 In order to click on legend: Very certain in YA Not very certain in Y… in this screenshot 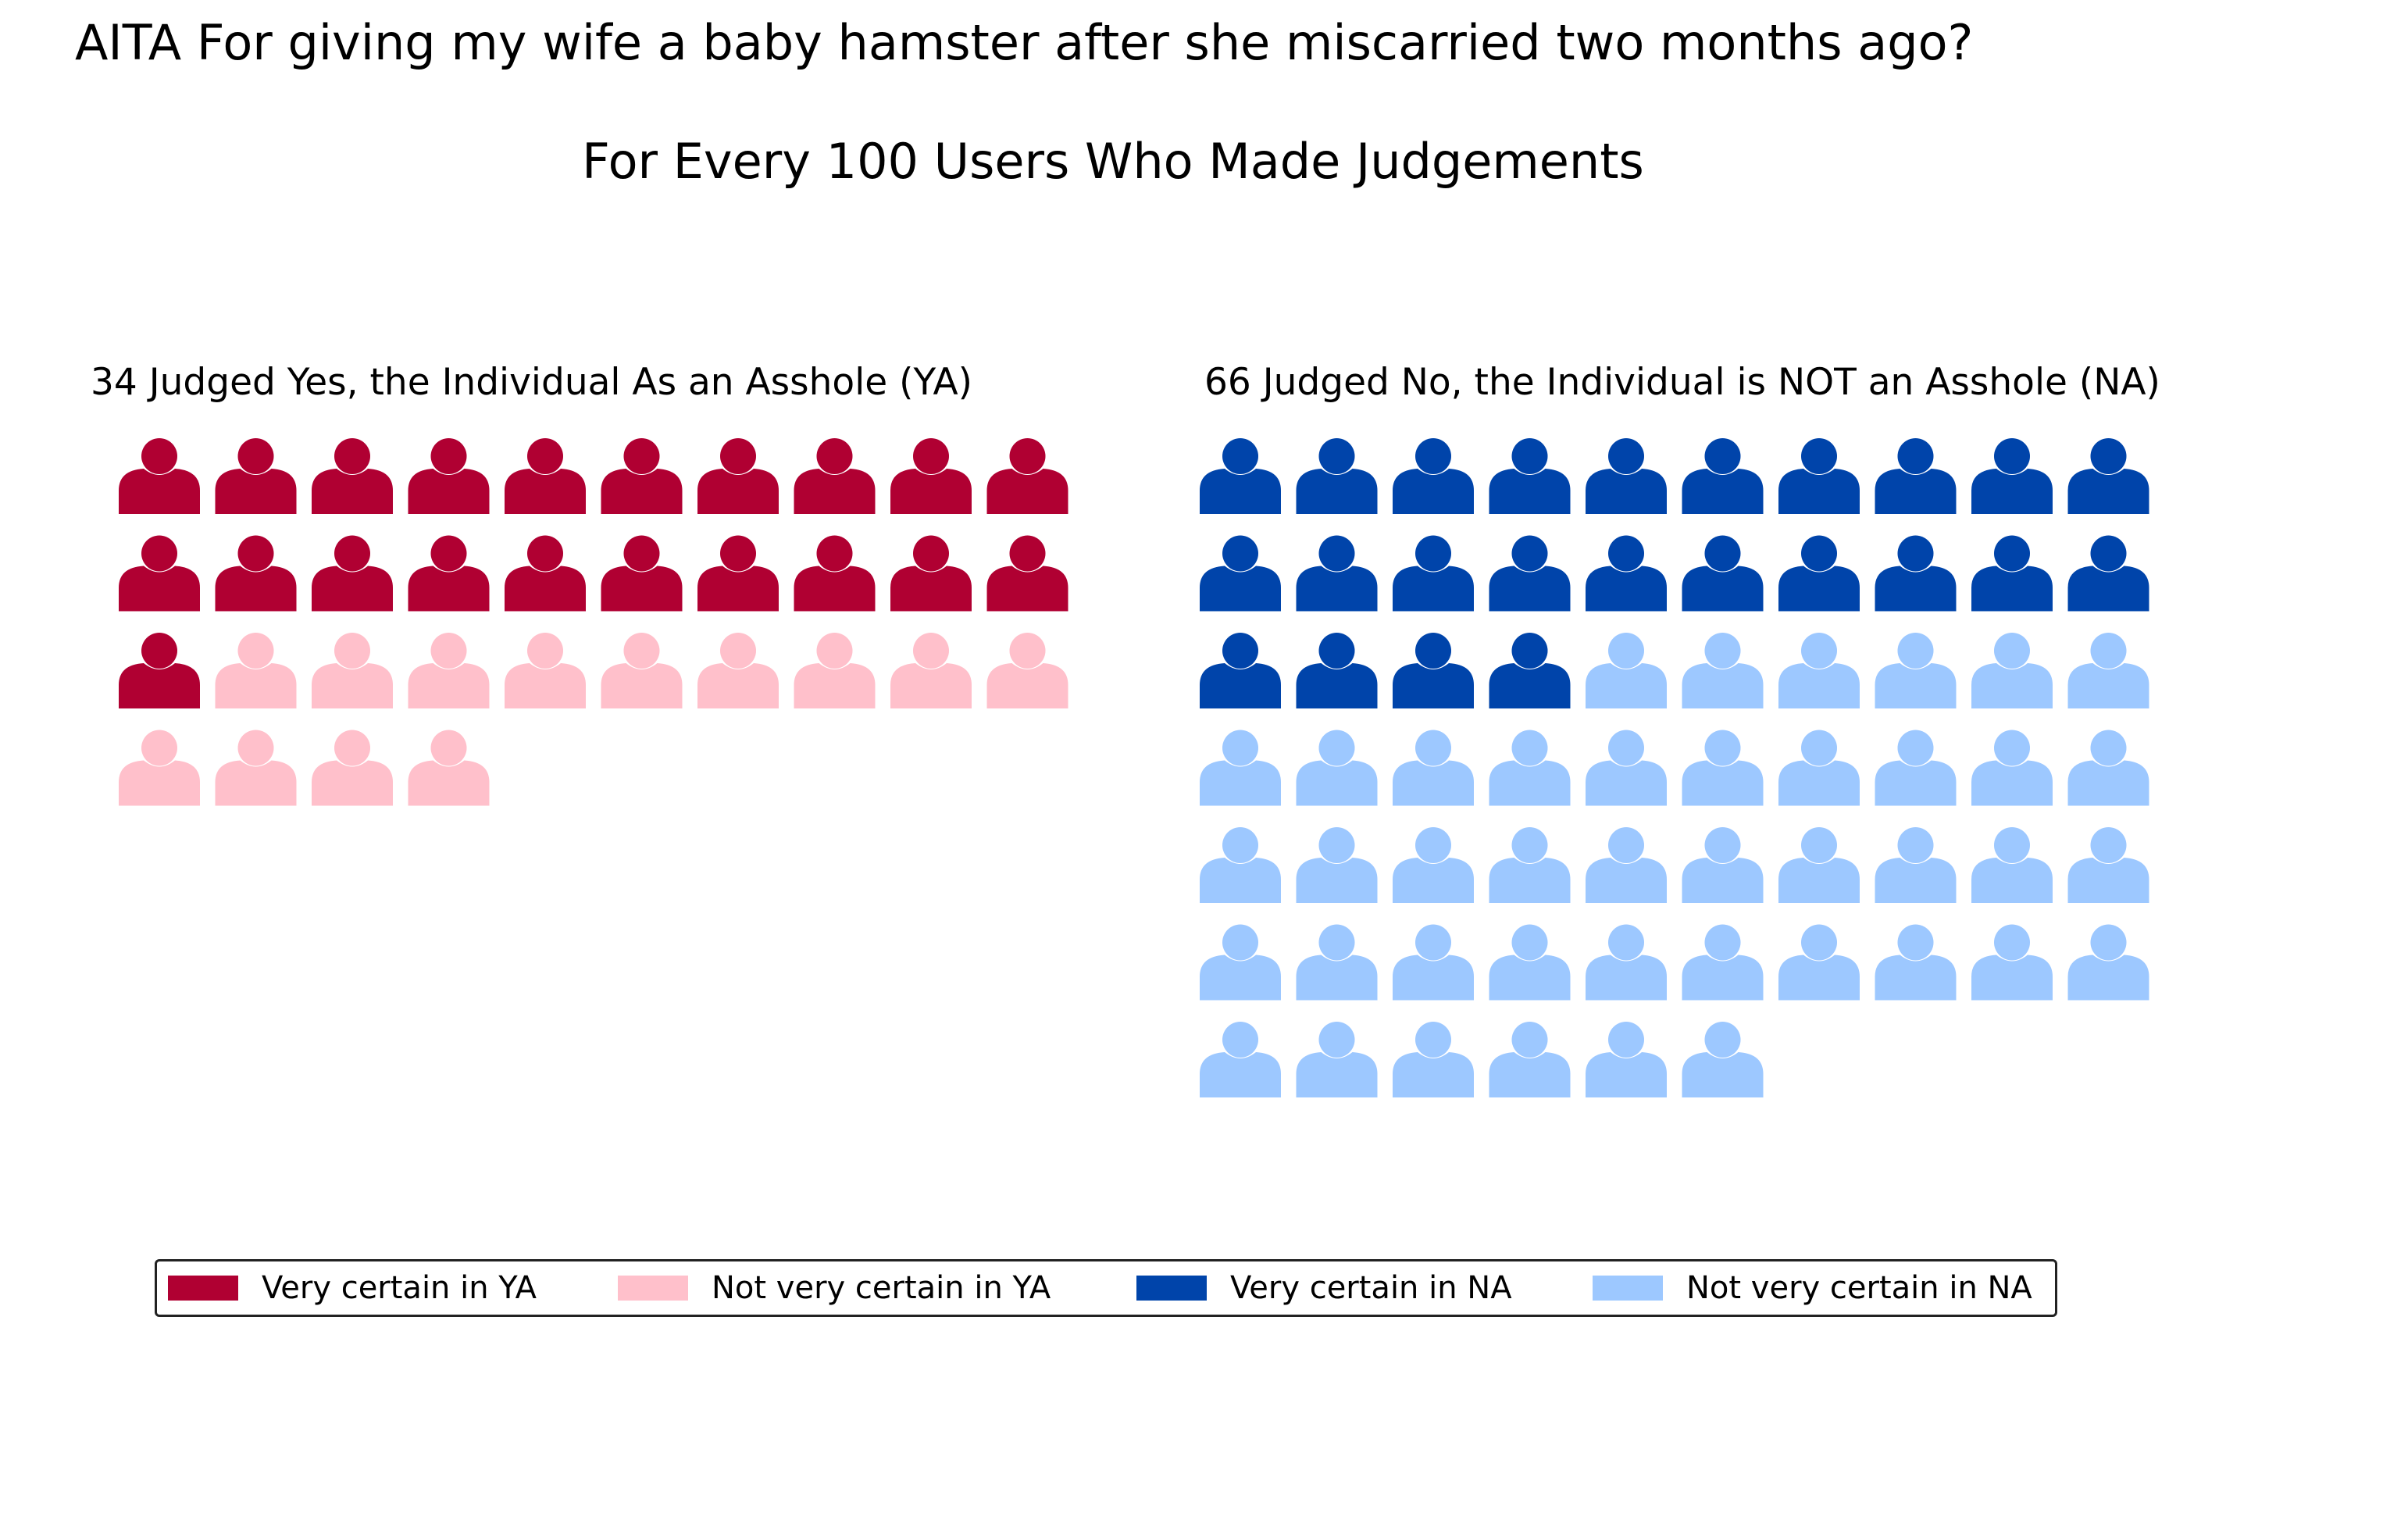, I will do `click(1106, 1288)`.